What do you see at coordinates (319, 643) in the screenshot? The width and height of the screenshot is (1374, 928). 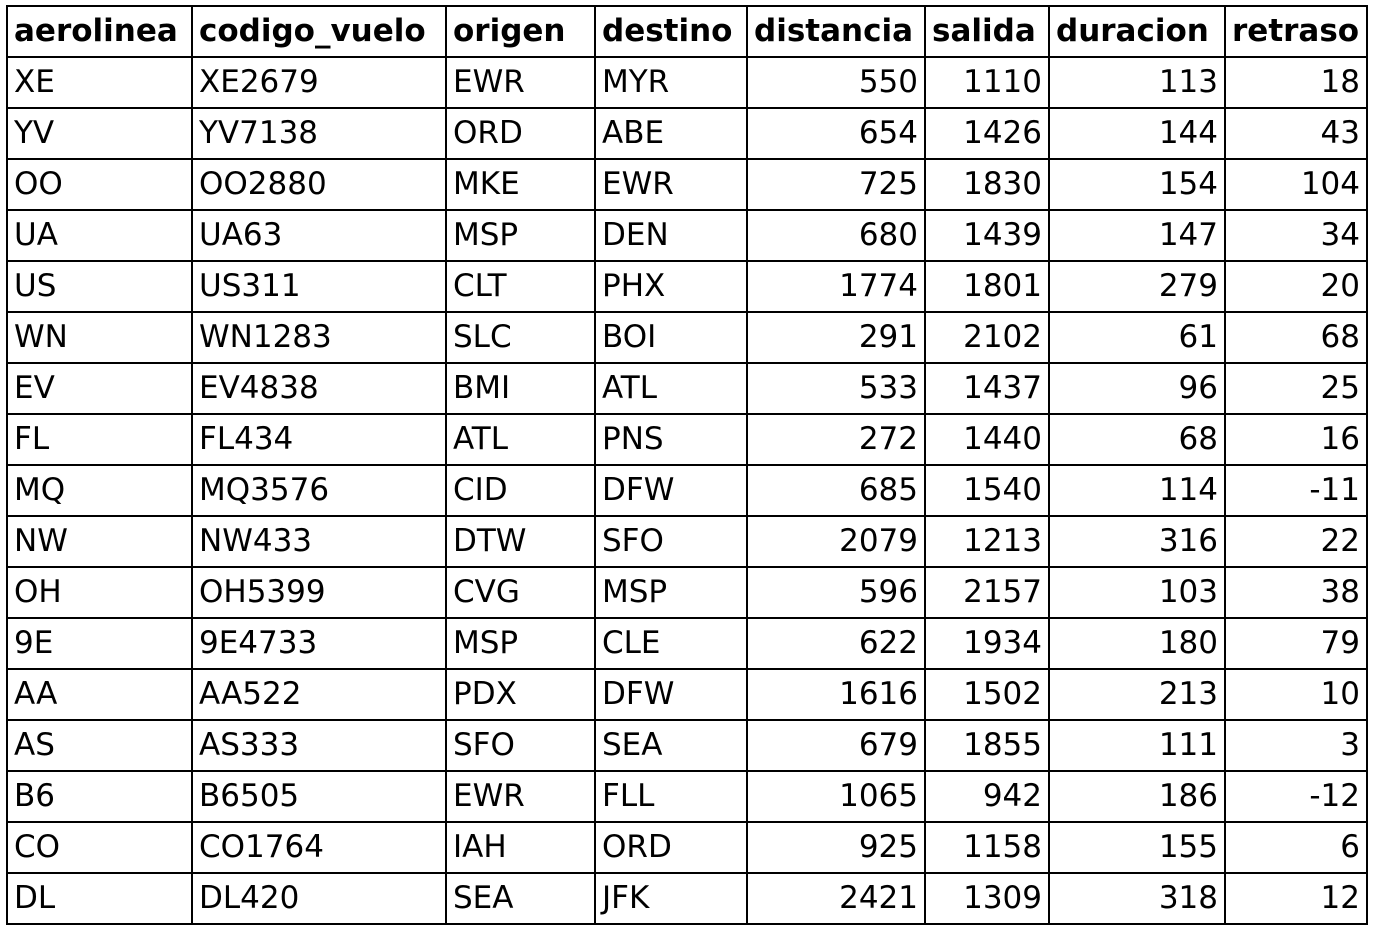 I see `cell-codigo-vuelo: 9E4733` at bounding box center [319, 643].